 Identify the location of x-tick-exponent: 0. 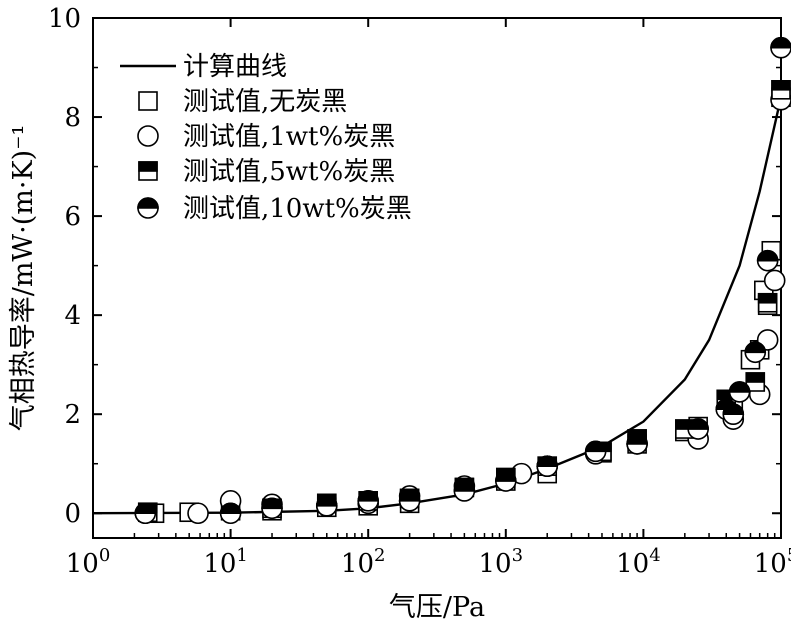
(104, 555).